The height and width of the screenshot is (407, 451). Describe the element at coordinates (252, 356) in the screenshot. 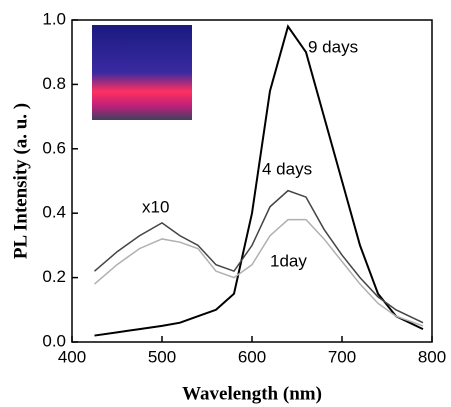

I see `x-tick-label: 600` at that location.